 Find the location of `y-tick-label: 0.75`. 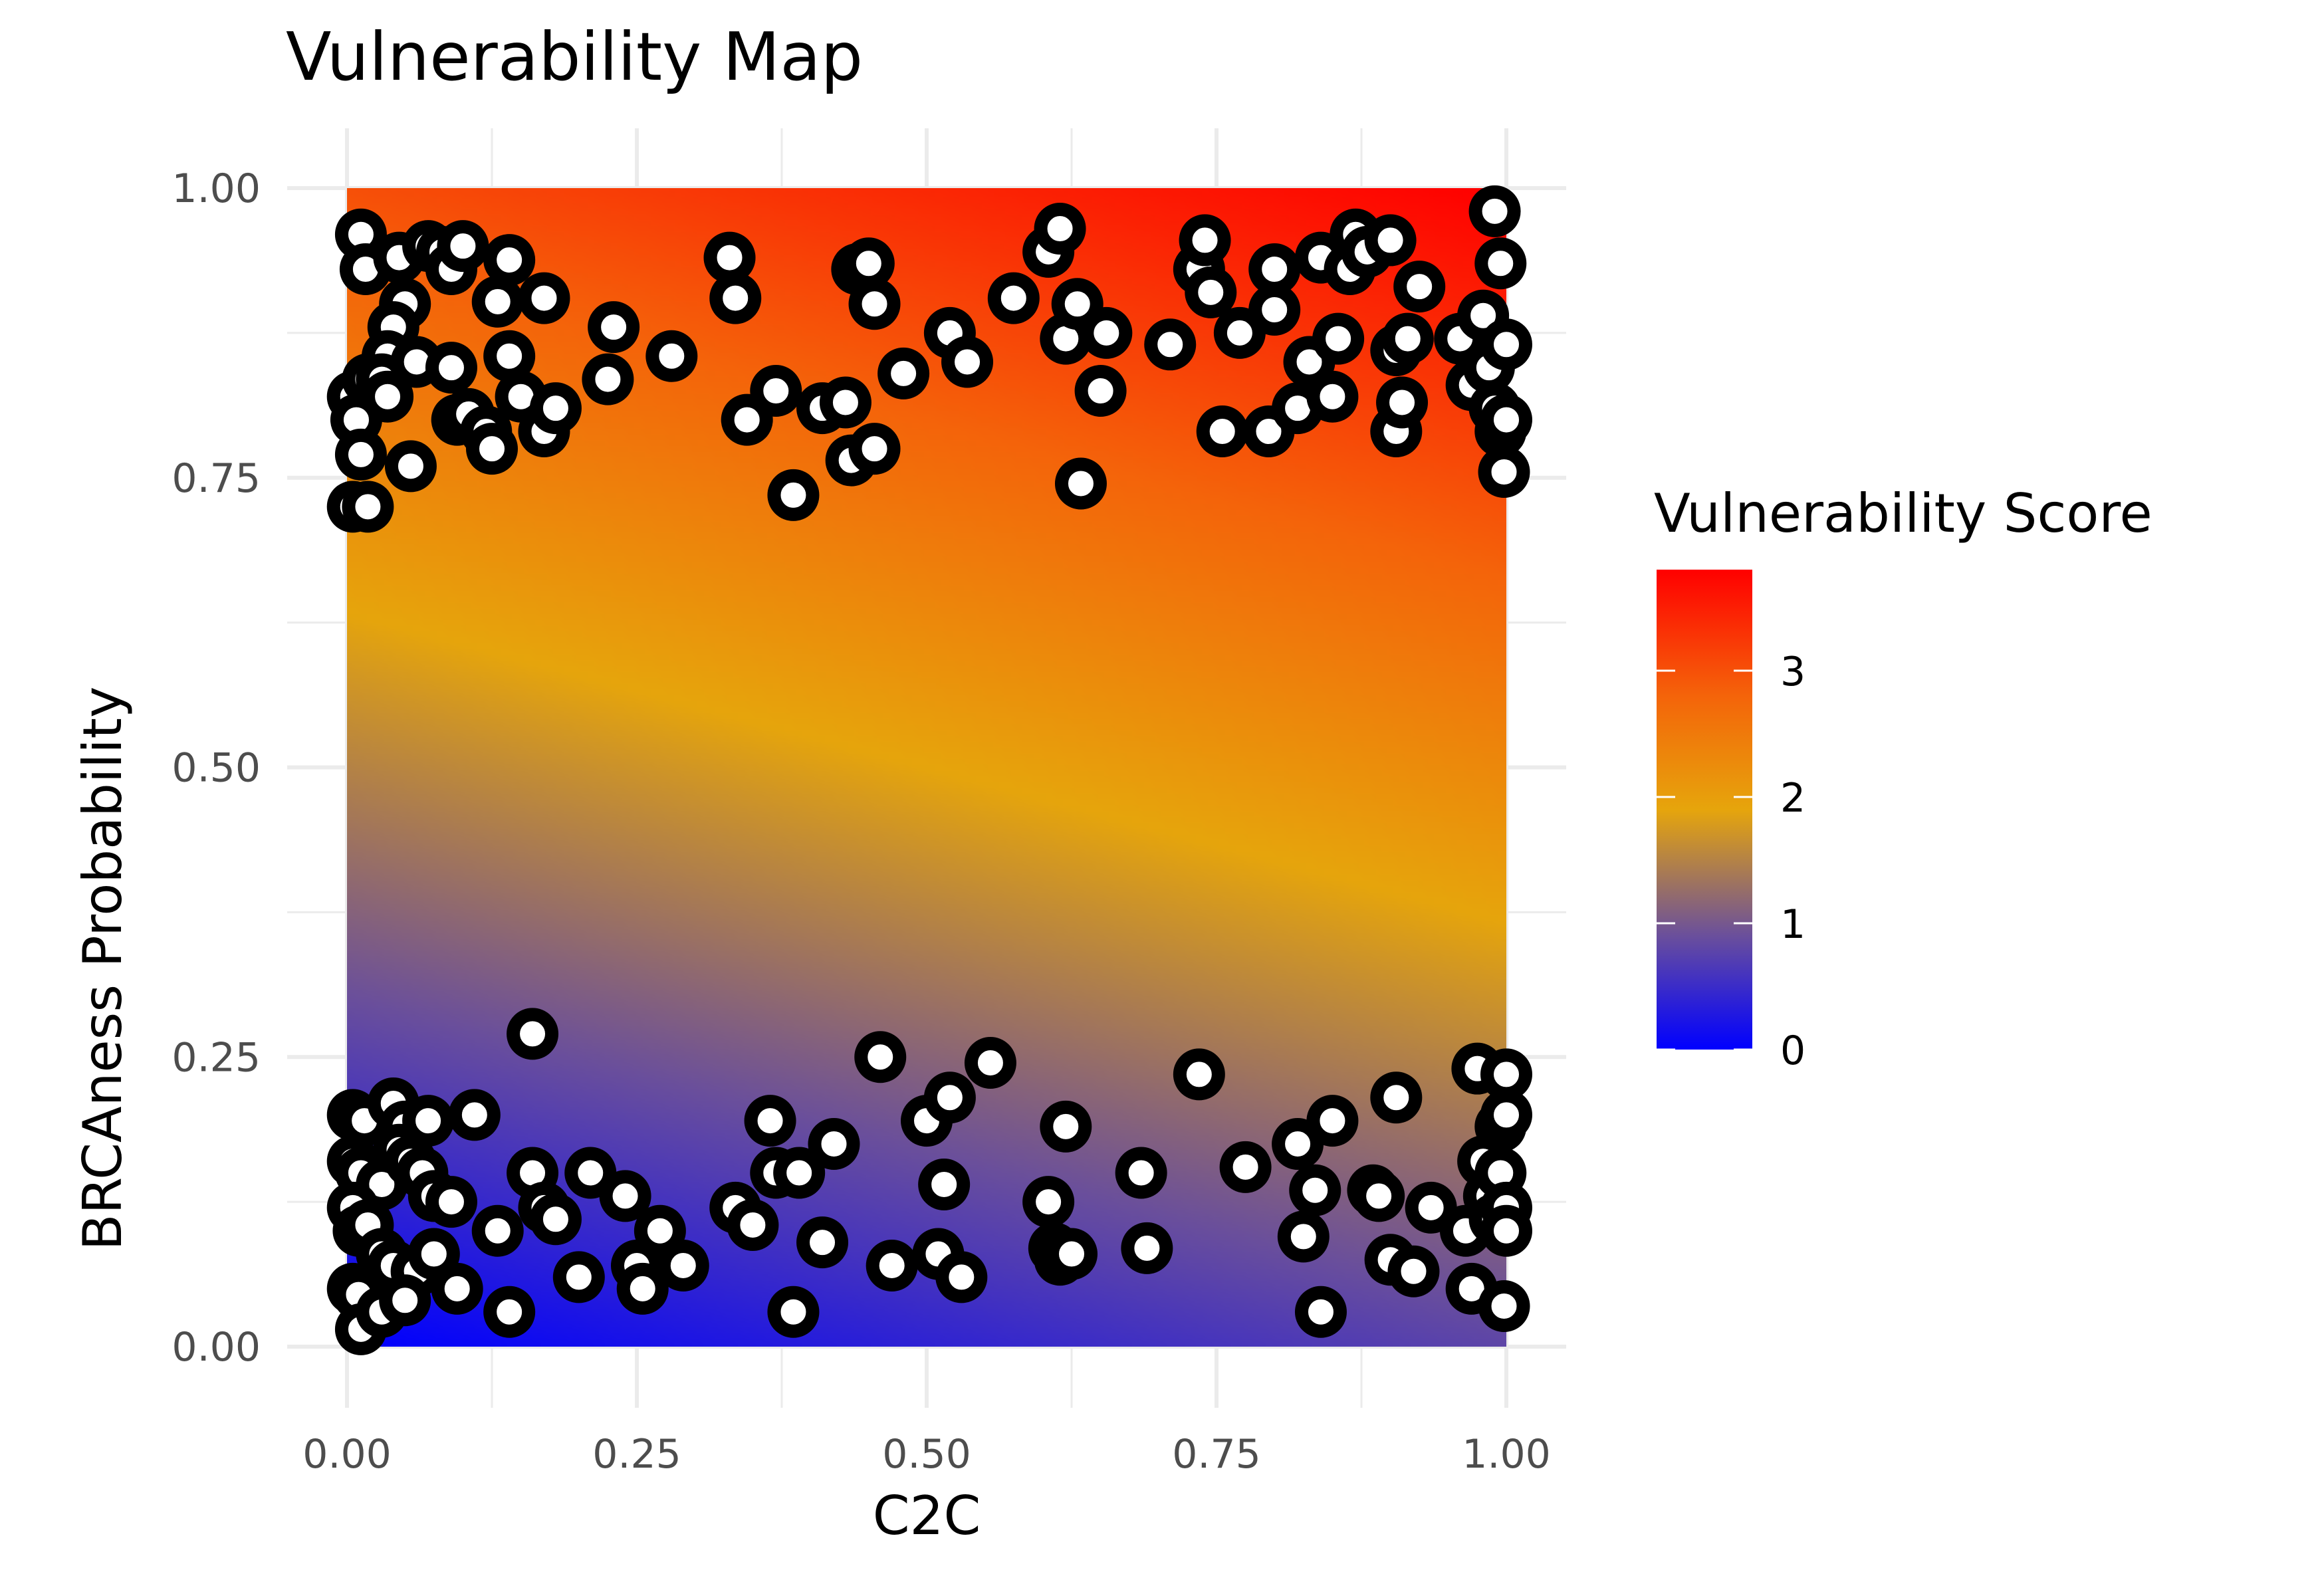

y-tick-label: 0.75 is located at coordinates (217, 479).